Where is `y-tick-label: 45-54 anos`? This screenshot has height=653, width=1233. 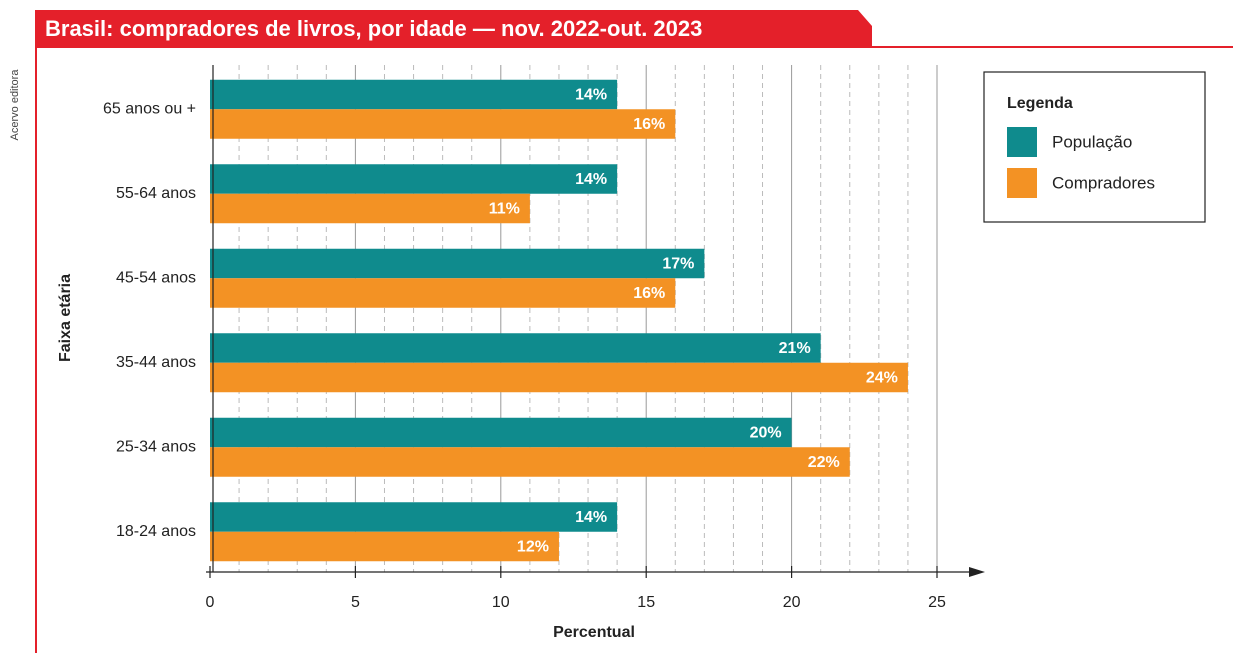 y-tick-label: 45-54 anos is located at coordinates (156, 277).